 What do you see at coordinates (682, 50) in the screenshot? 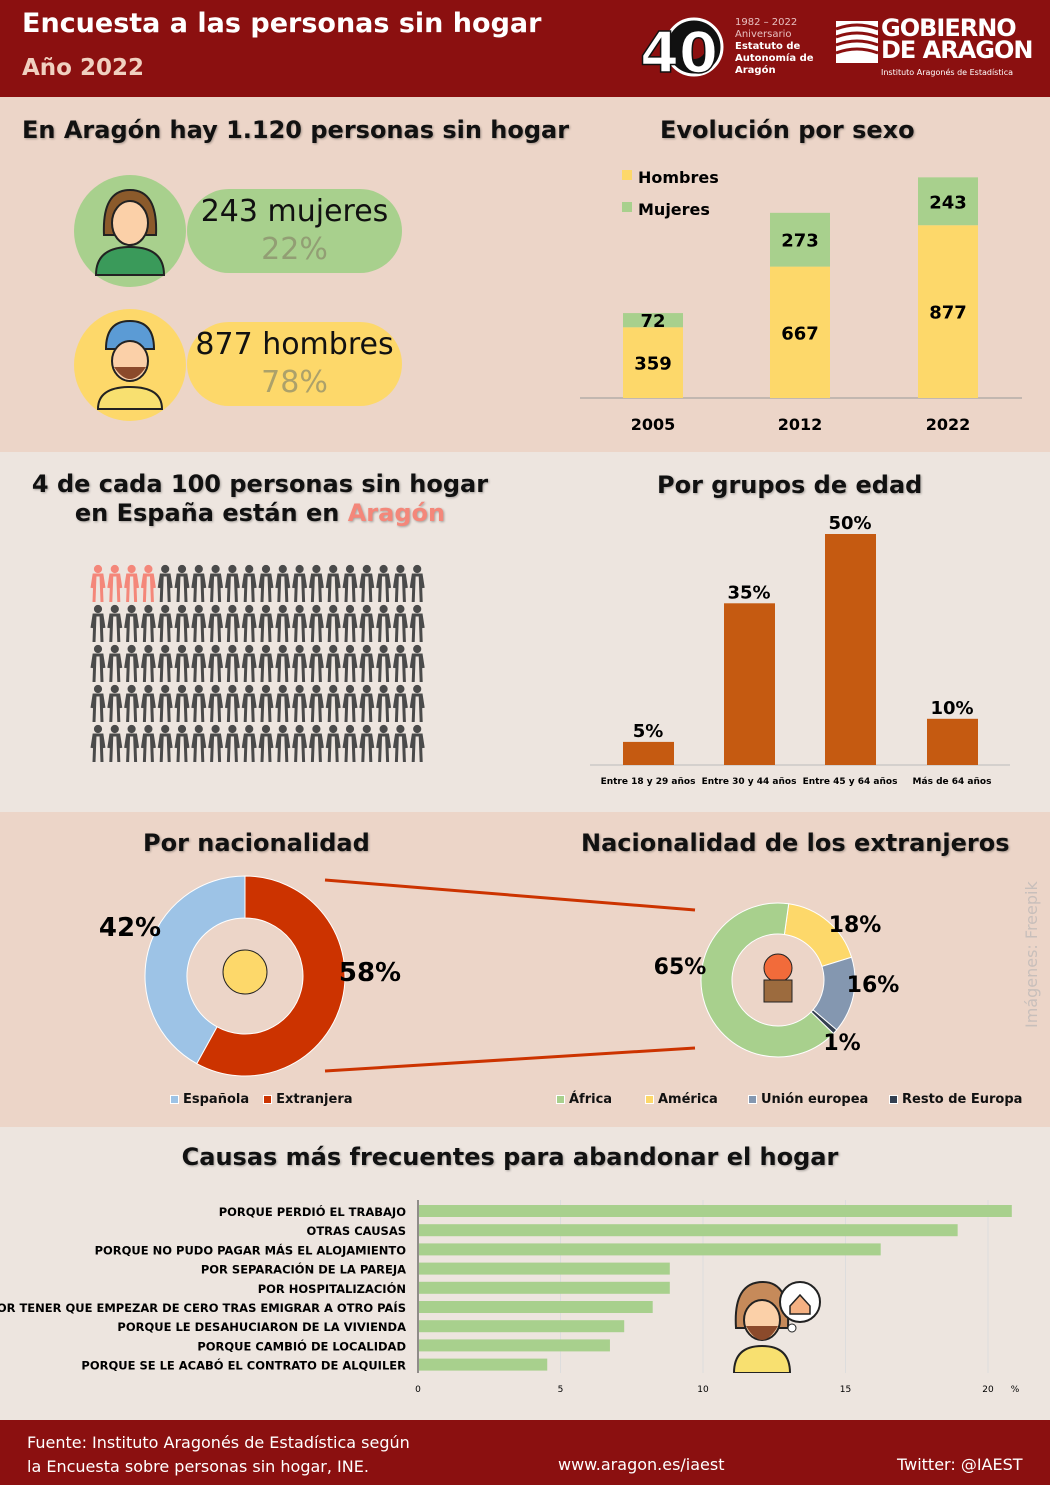
I see `anniversary-logo: 40` at bounding box center [682, 50].